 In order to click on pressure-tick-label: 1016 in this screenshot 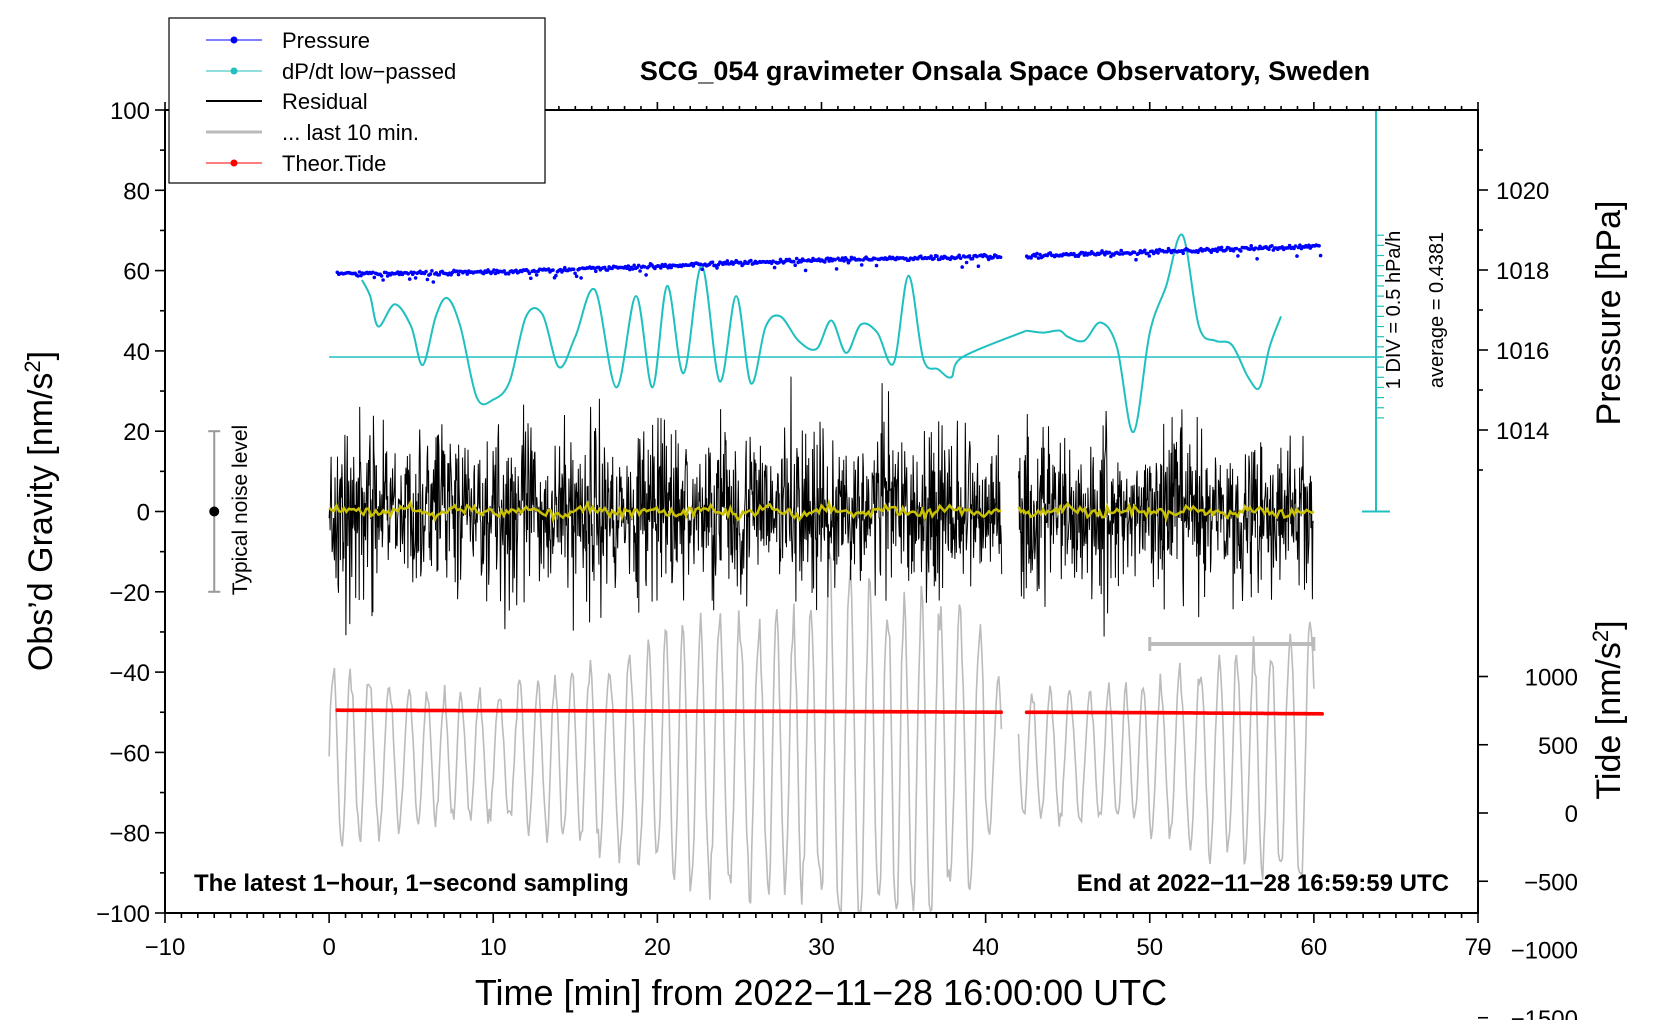, I will do `click(1522, 351)`.